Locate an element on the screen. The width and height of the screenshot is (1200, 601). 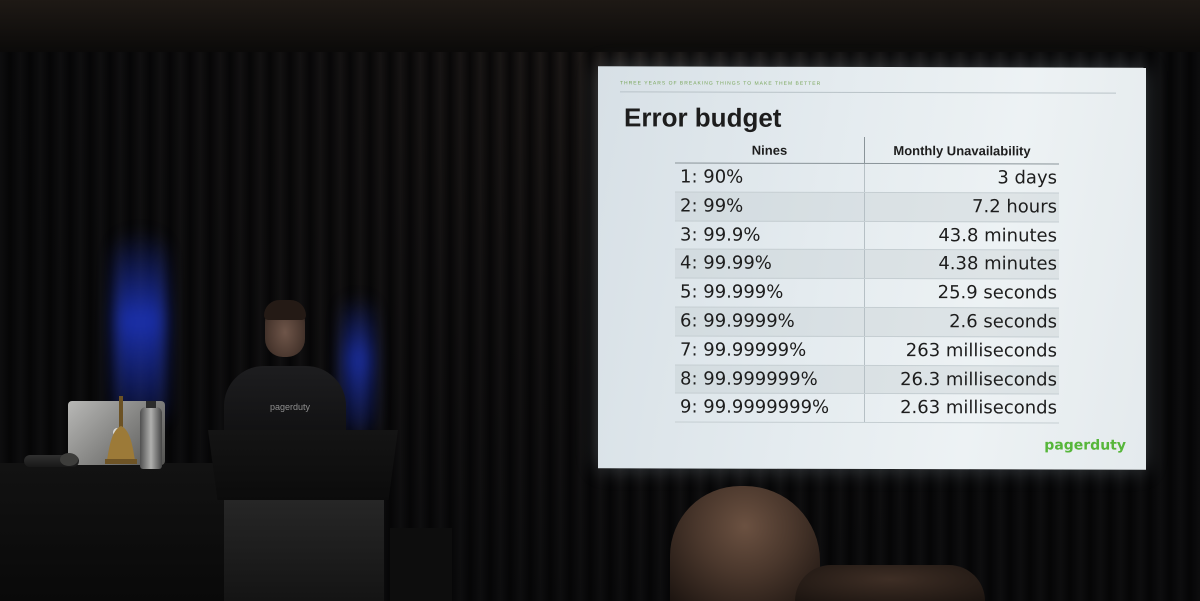
table-row: 9: 99.9999999% 2.63 milliseconds is located at coordinates (867, 408).